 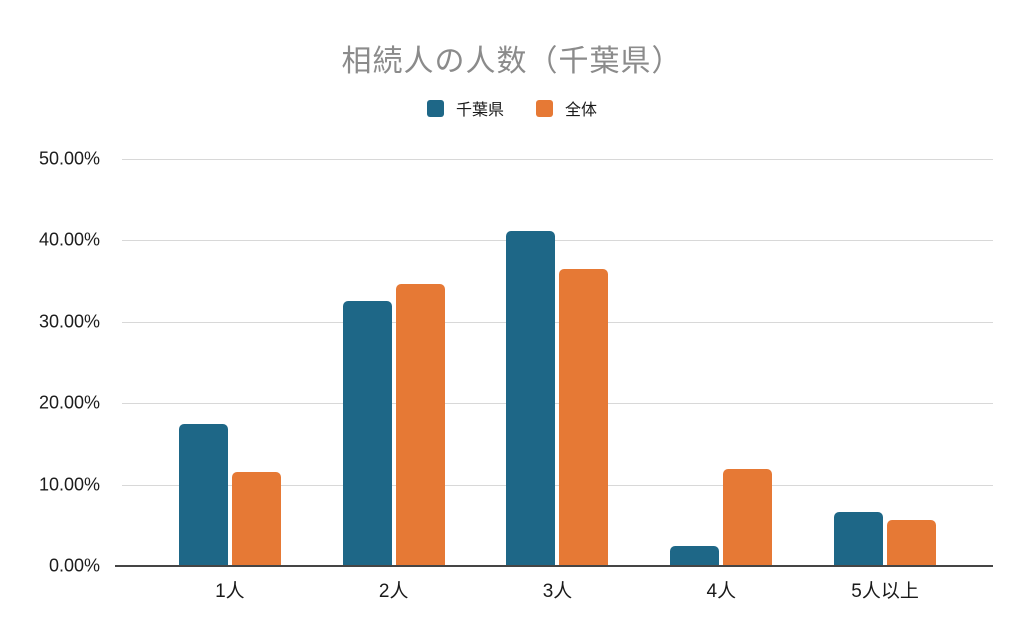 What do you see at coordinates (367, 433) in the screenshot?
I see `bar-series1-cat2` at bounding box center [367, 433].